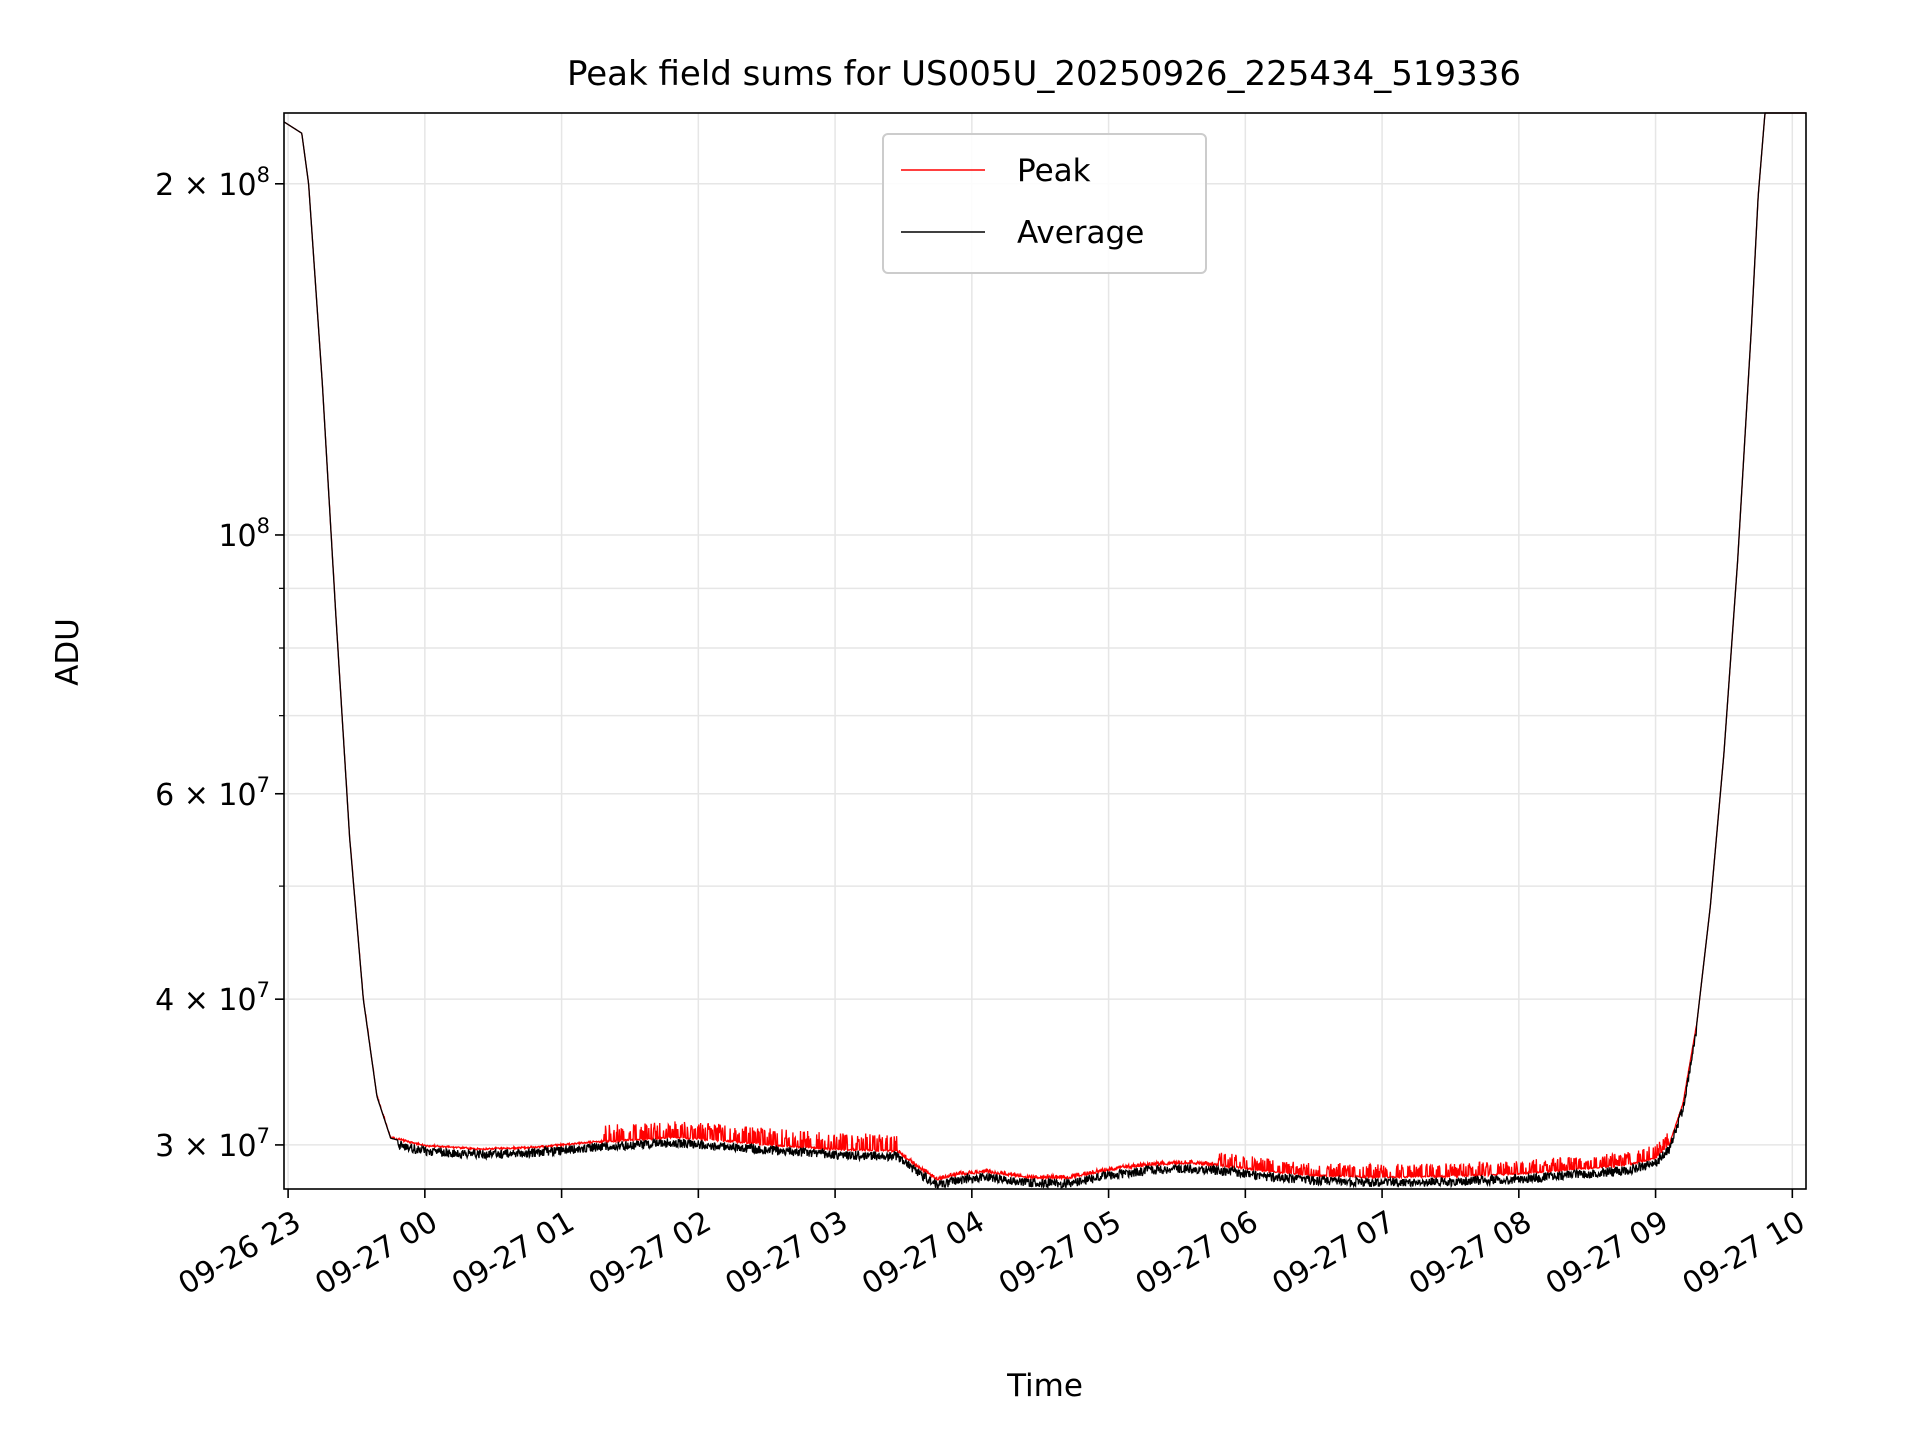 This screenshot has height=1440, width=1920. Describe the element at coordinates (1080, 233) in the screenshot. I see `legend-average-label: Average` at that location.